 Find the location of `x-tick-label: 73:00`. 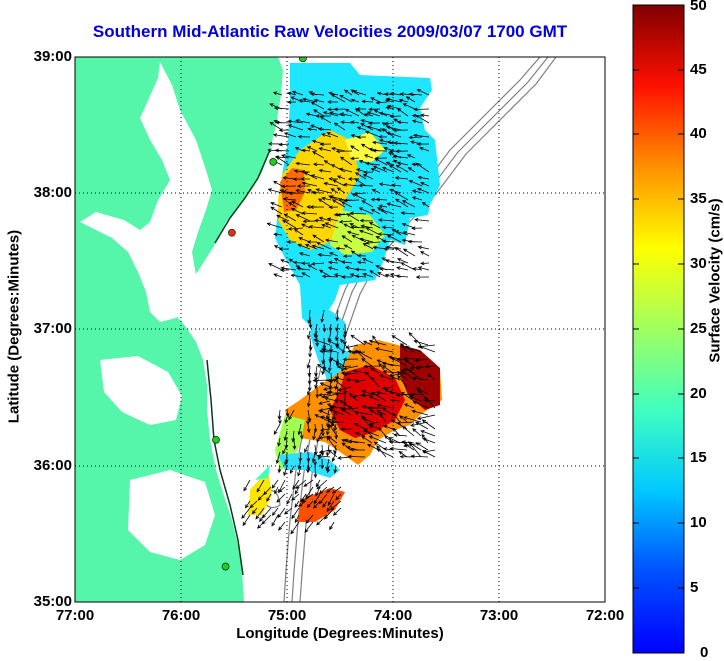

x-tick-label: 73:00 is located at coordinates (499, 615).